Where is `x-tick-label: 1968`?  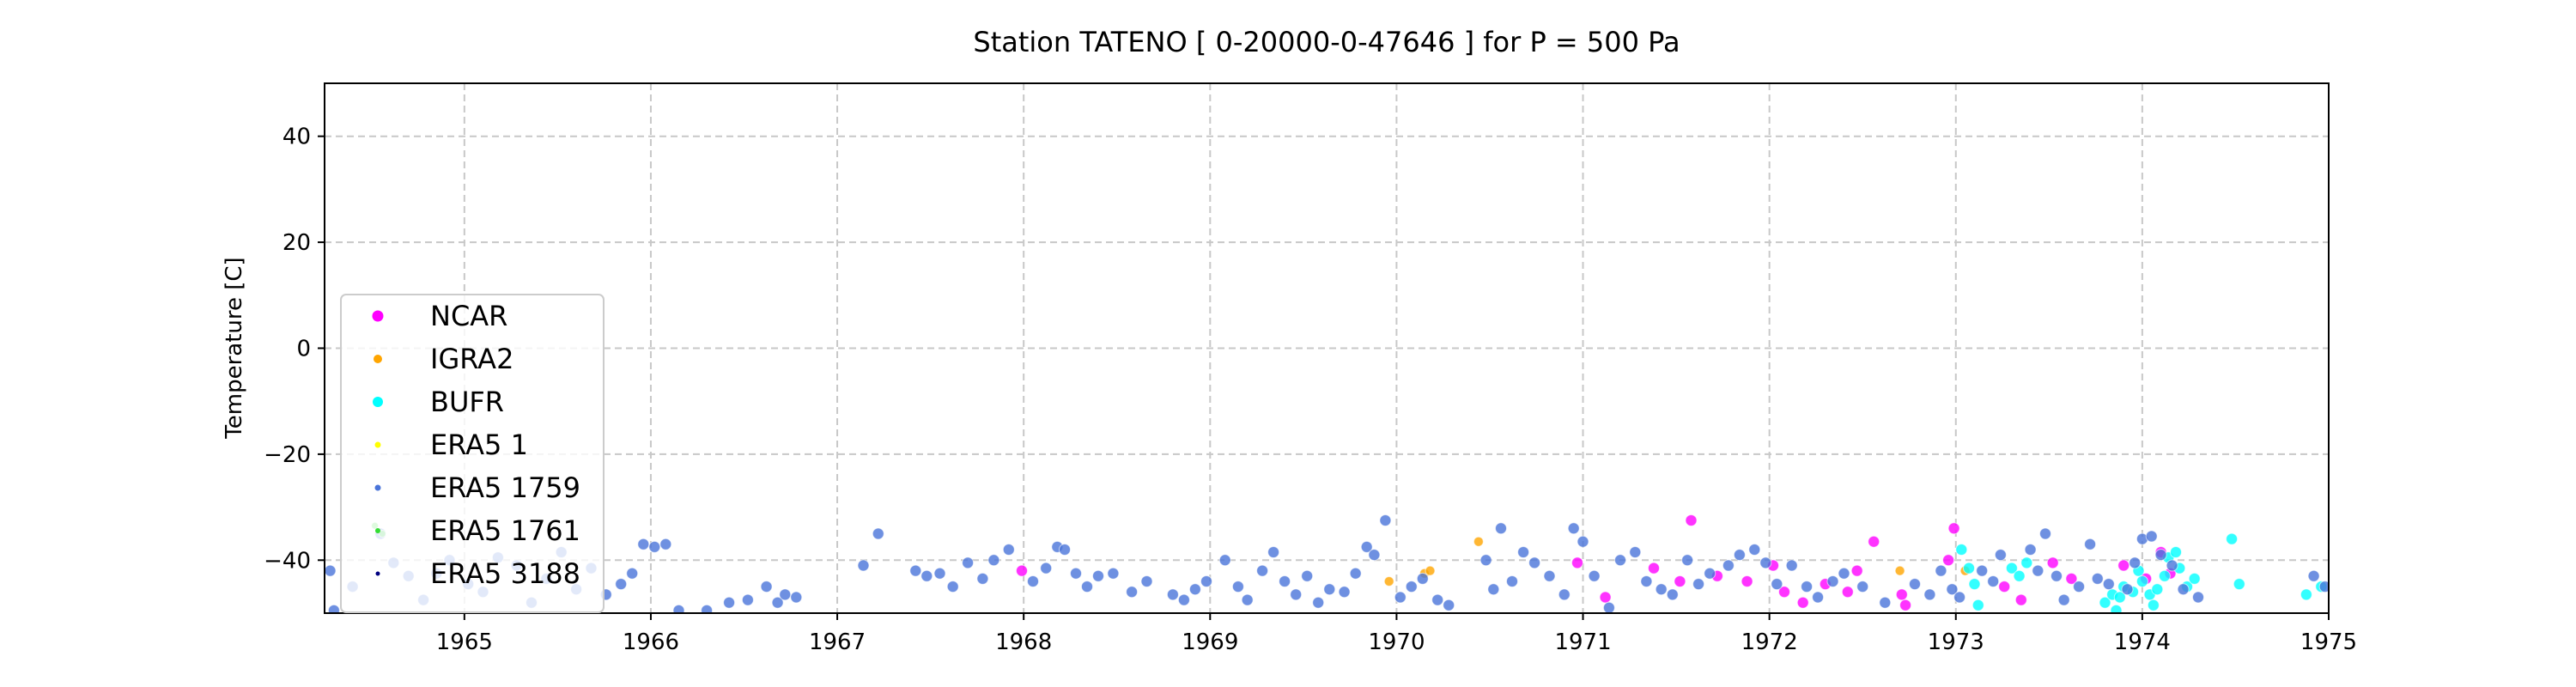
x-tick-label: 1968 is located at coordinates (1024, 642).